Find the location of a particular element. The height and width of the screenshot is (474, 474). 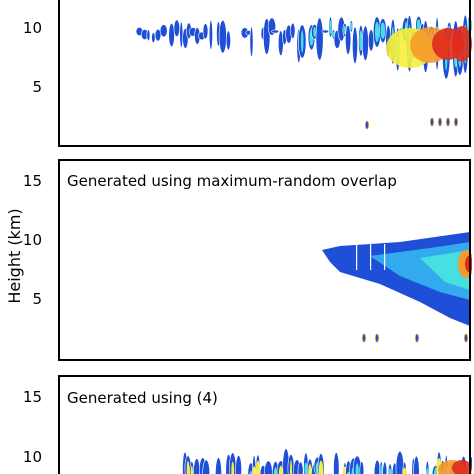

panel-2-cloud-layer is located at coordinates (445, 270).